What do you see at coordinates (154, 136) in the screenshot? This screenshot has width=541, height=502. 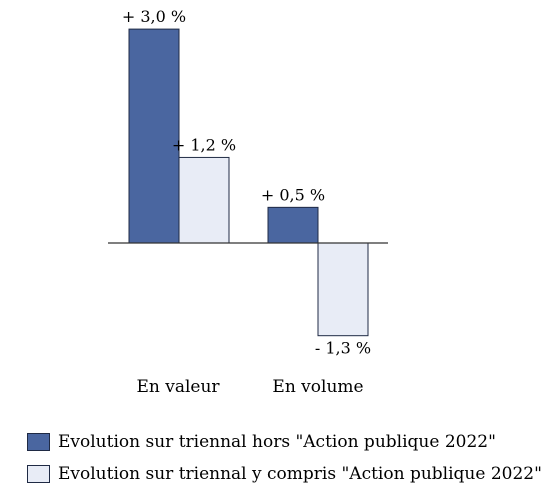 I see `bar-series-1-en-valeur` at bounding box center [154, 136].